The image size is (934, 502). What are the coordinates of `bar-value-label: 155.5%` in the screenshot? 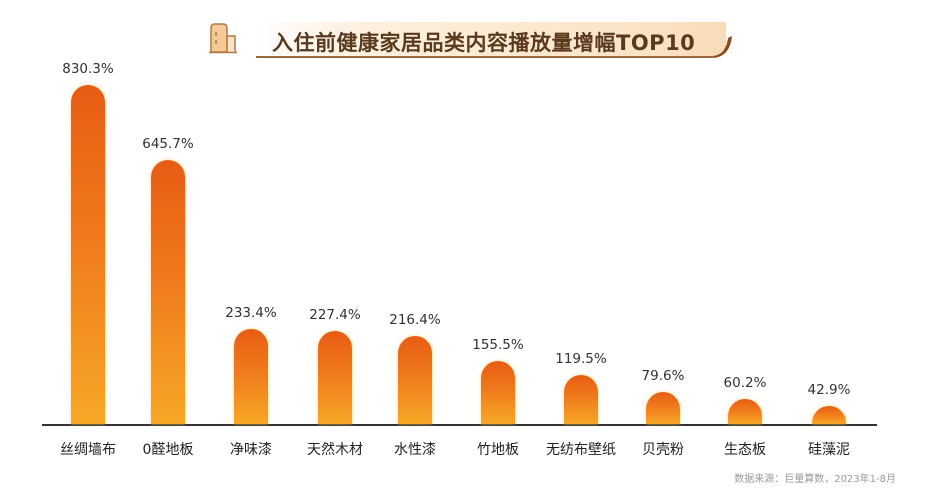 It's located at (498, 344).